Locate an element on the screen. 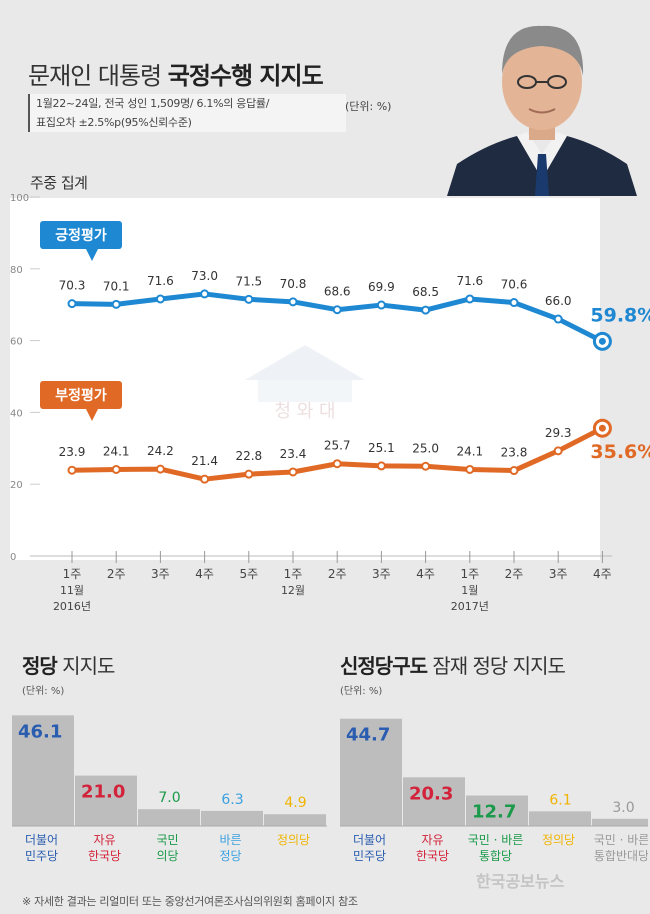  year-label: 2016년 is located at coordinates (72, 606).